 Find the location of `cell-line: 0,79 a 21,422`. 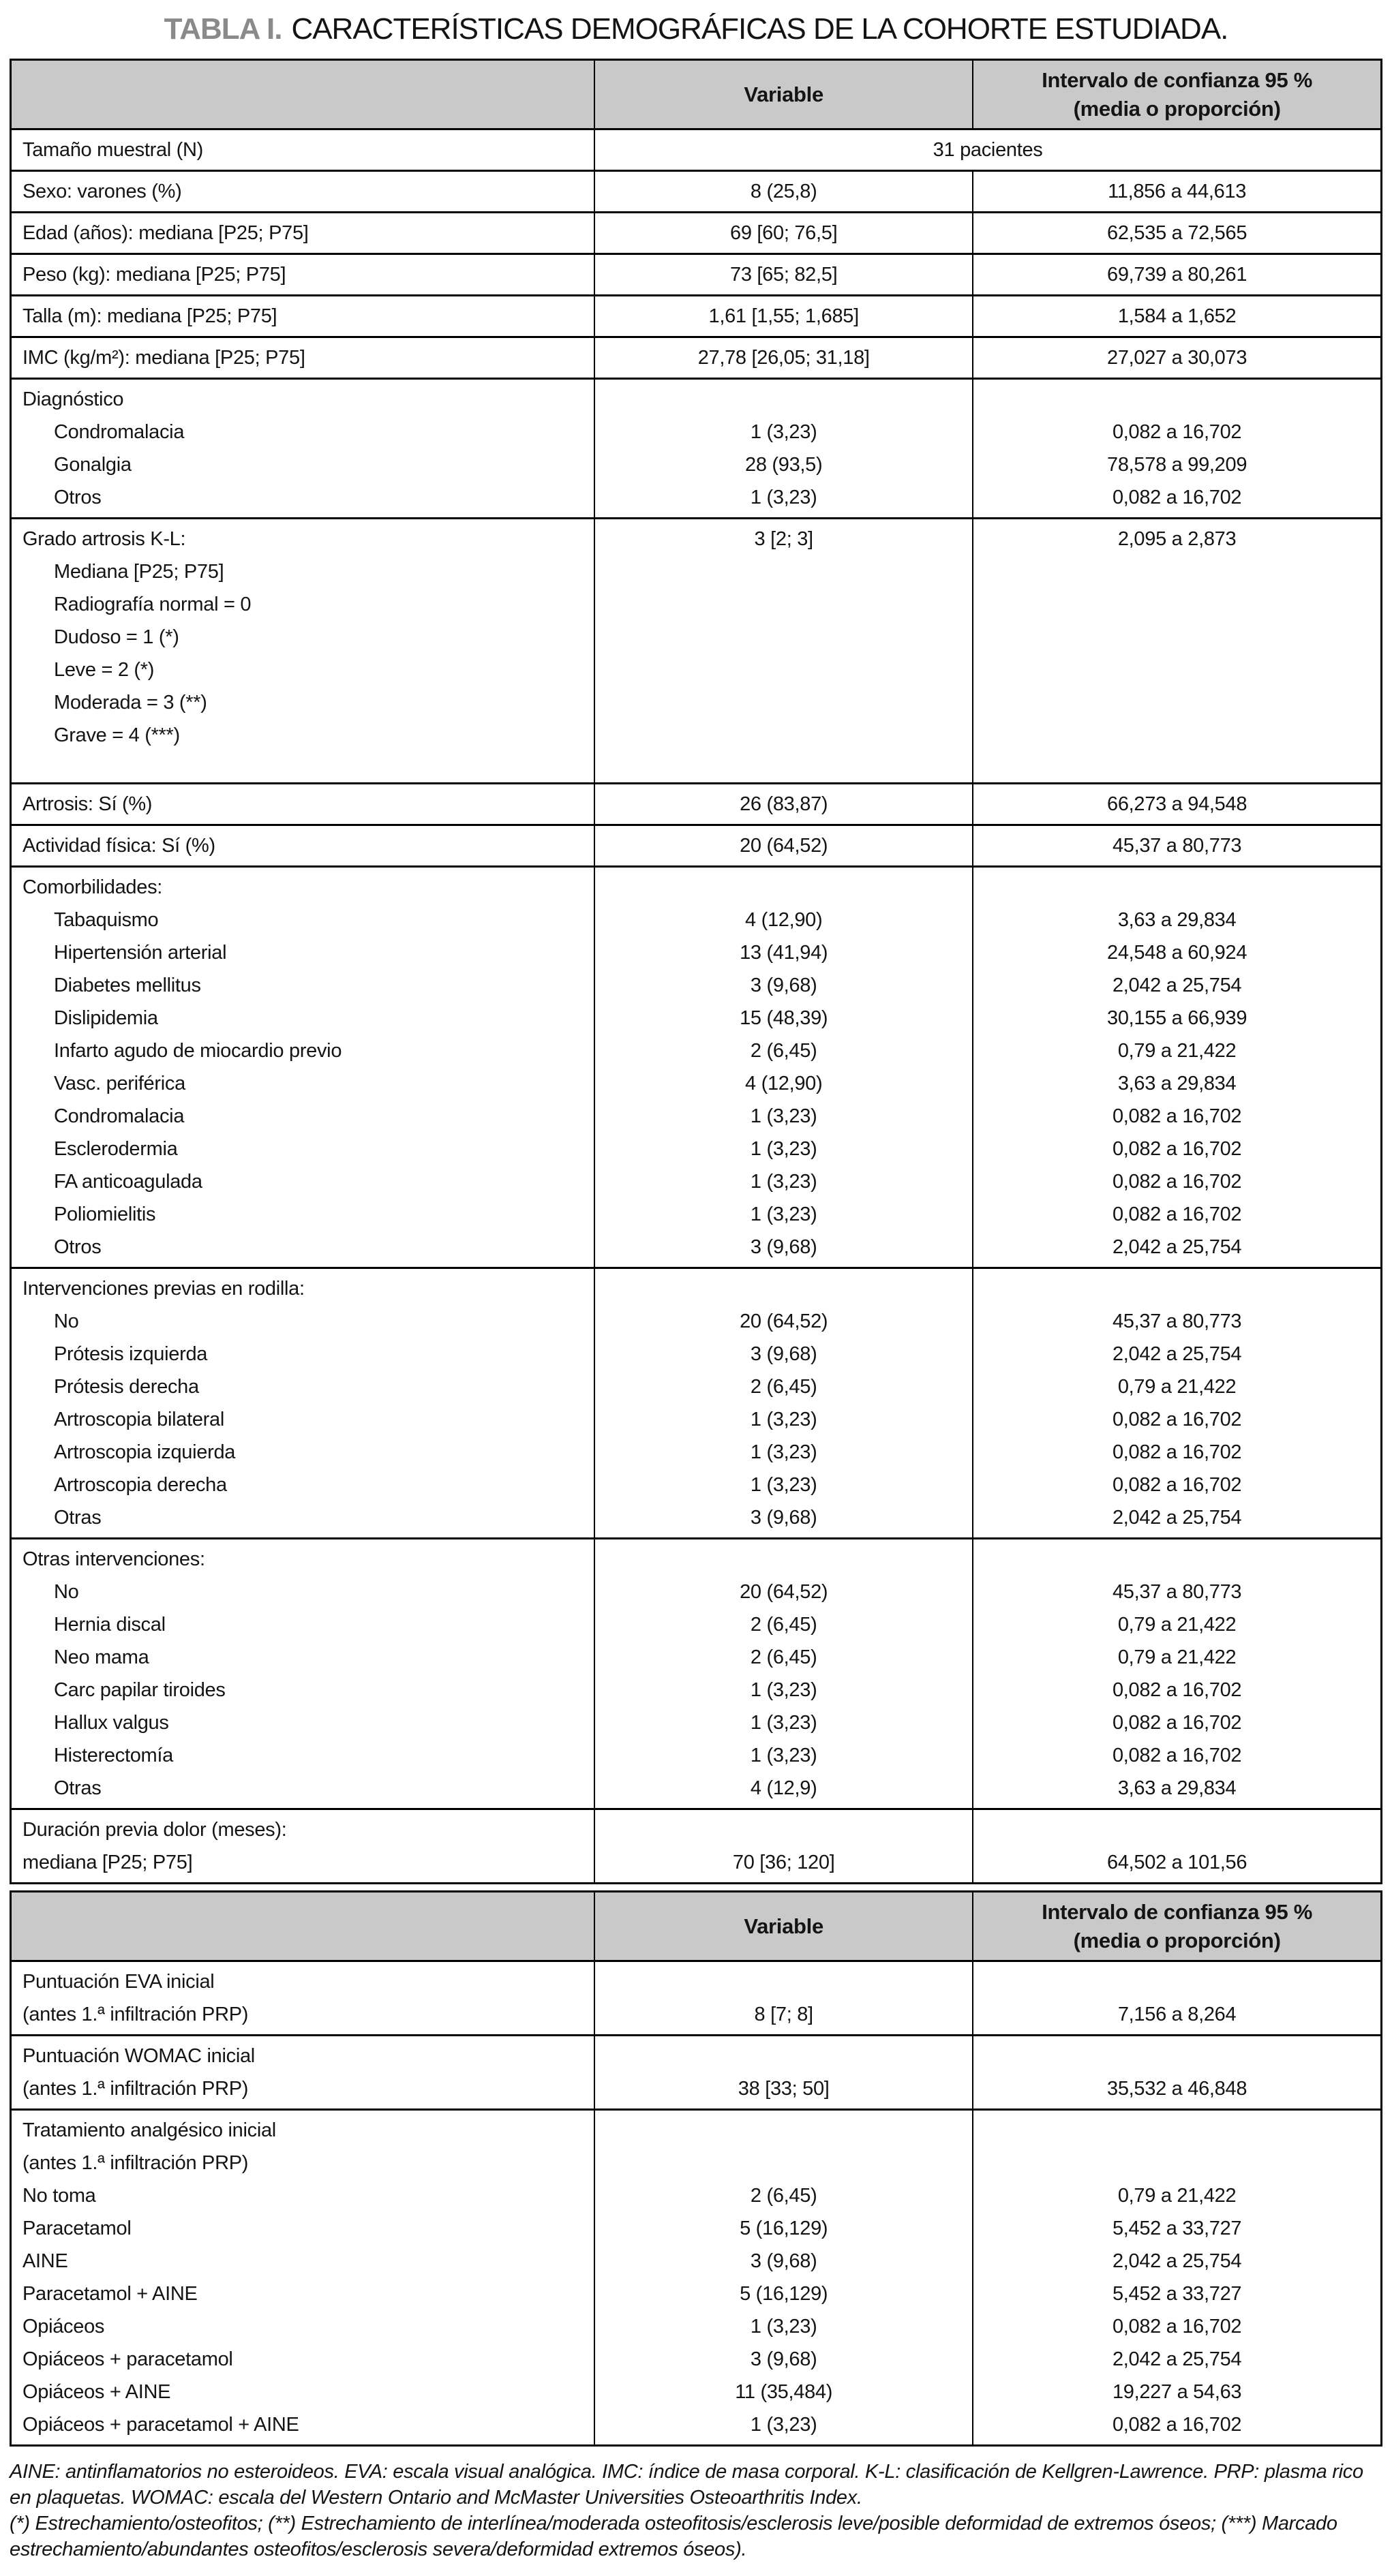

cell-line: 0,79 a 21,422 is located at coordinates (1177, 1051).